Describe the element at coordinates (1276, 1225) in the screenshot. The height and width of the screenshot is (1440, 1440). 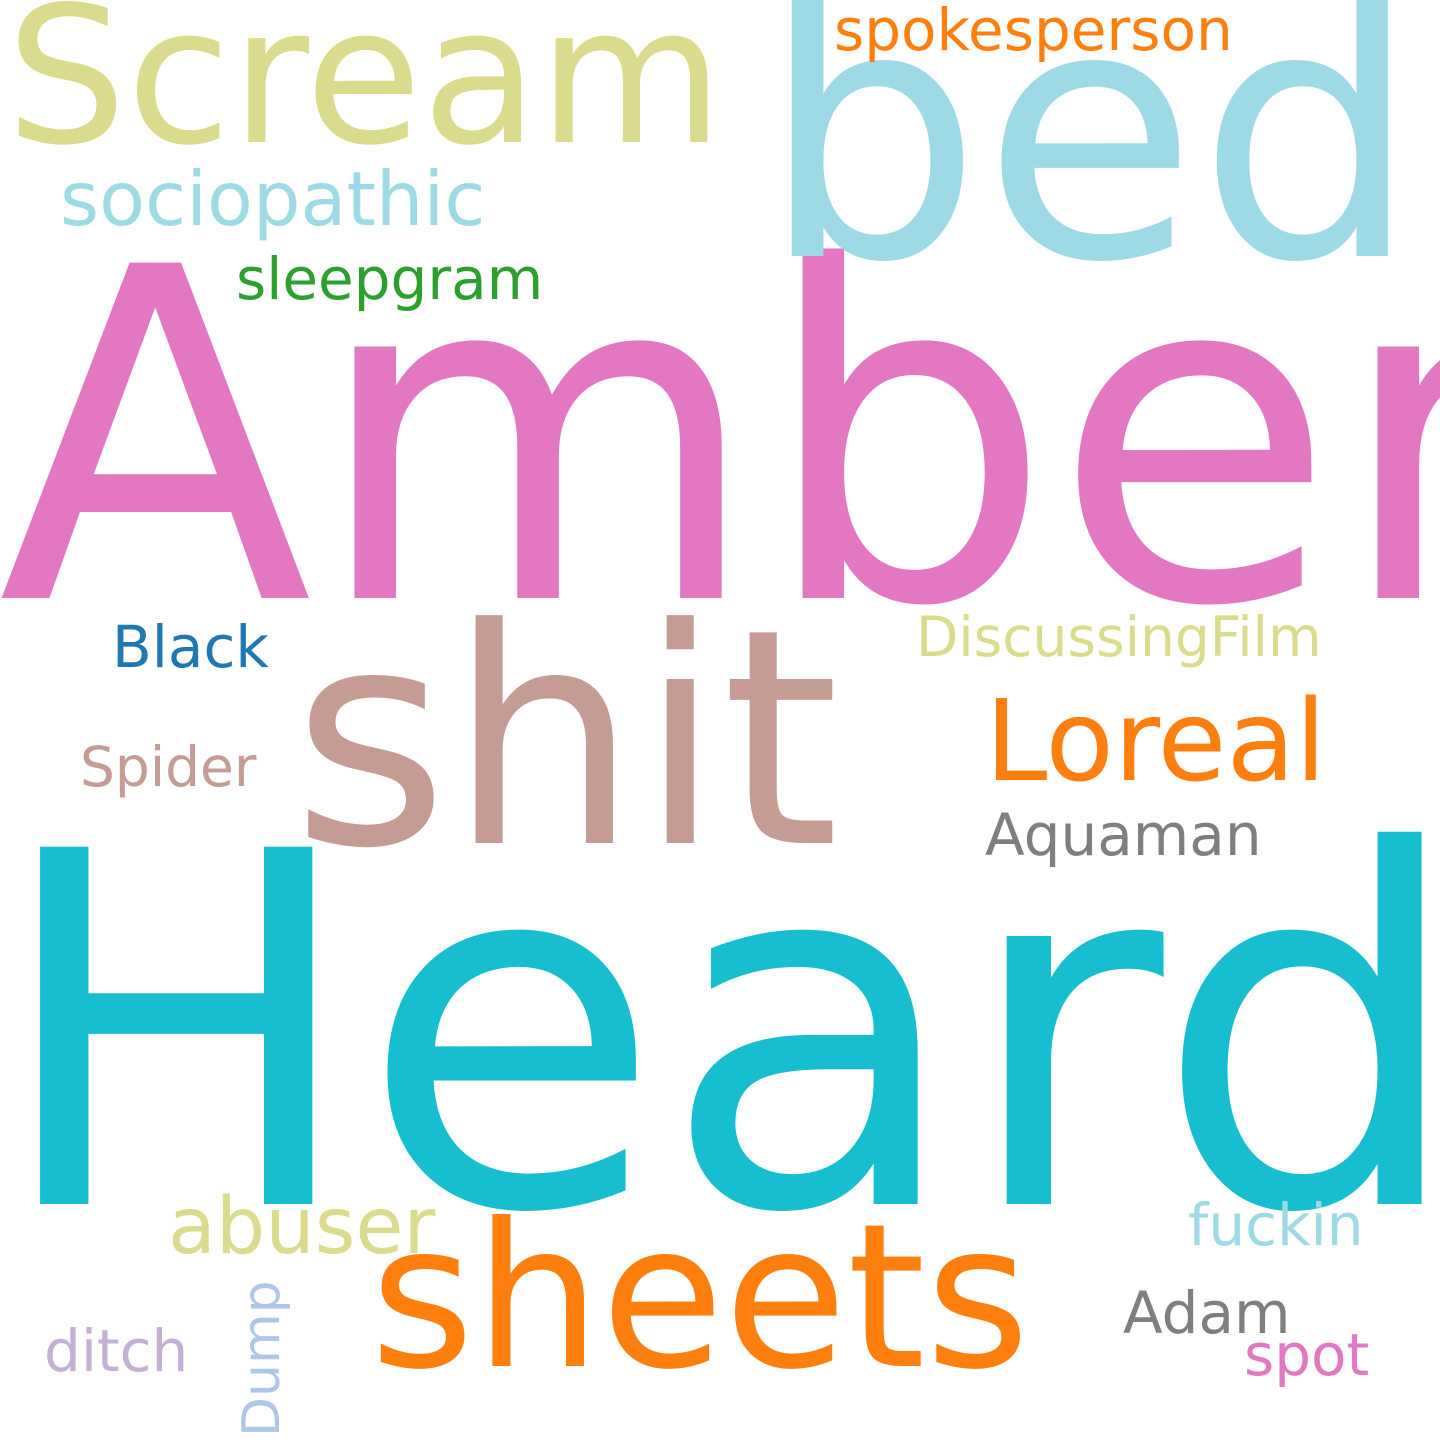
I see `word-fuckin: fuckin` at that location.